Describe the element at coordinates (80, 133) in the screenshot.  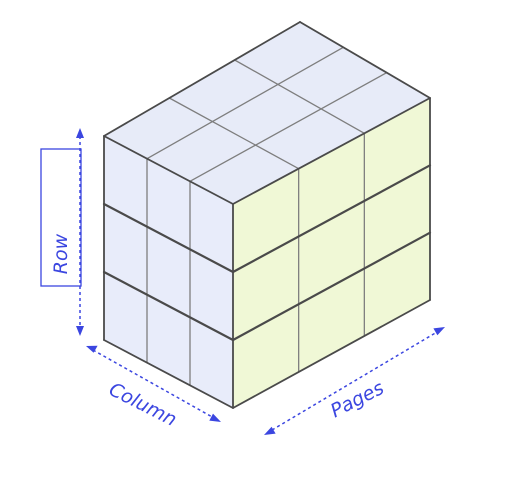
I see `row-axis-arrowhead-top` at that location.